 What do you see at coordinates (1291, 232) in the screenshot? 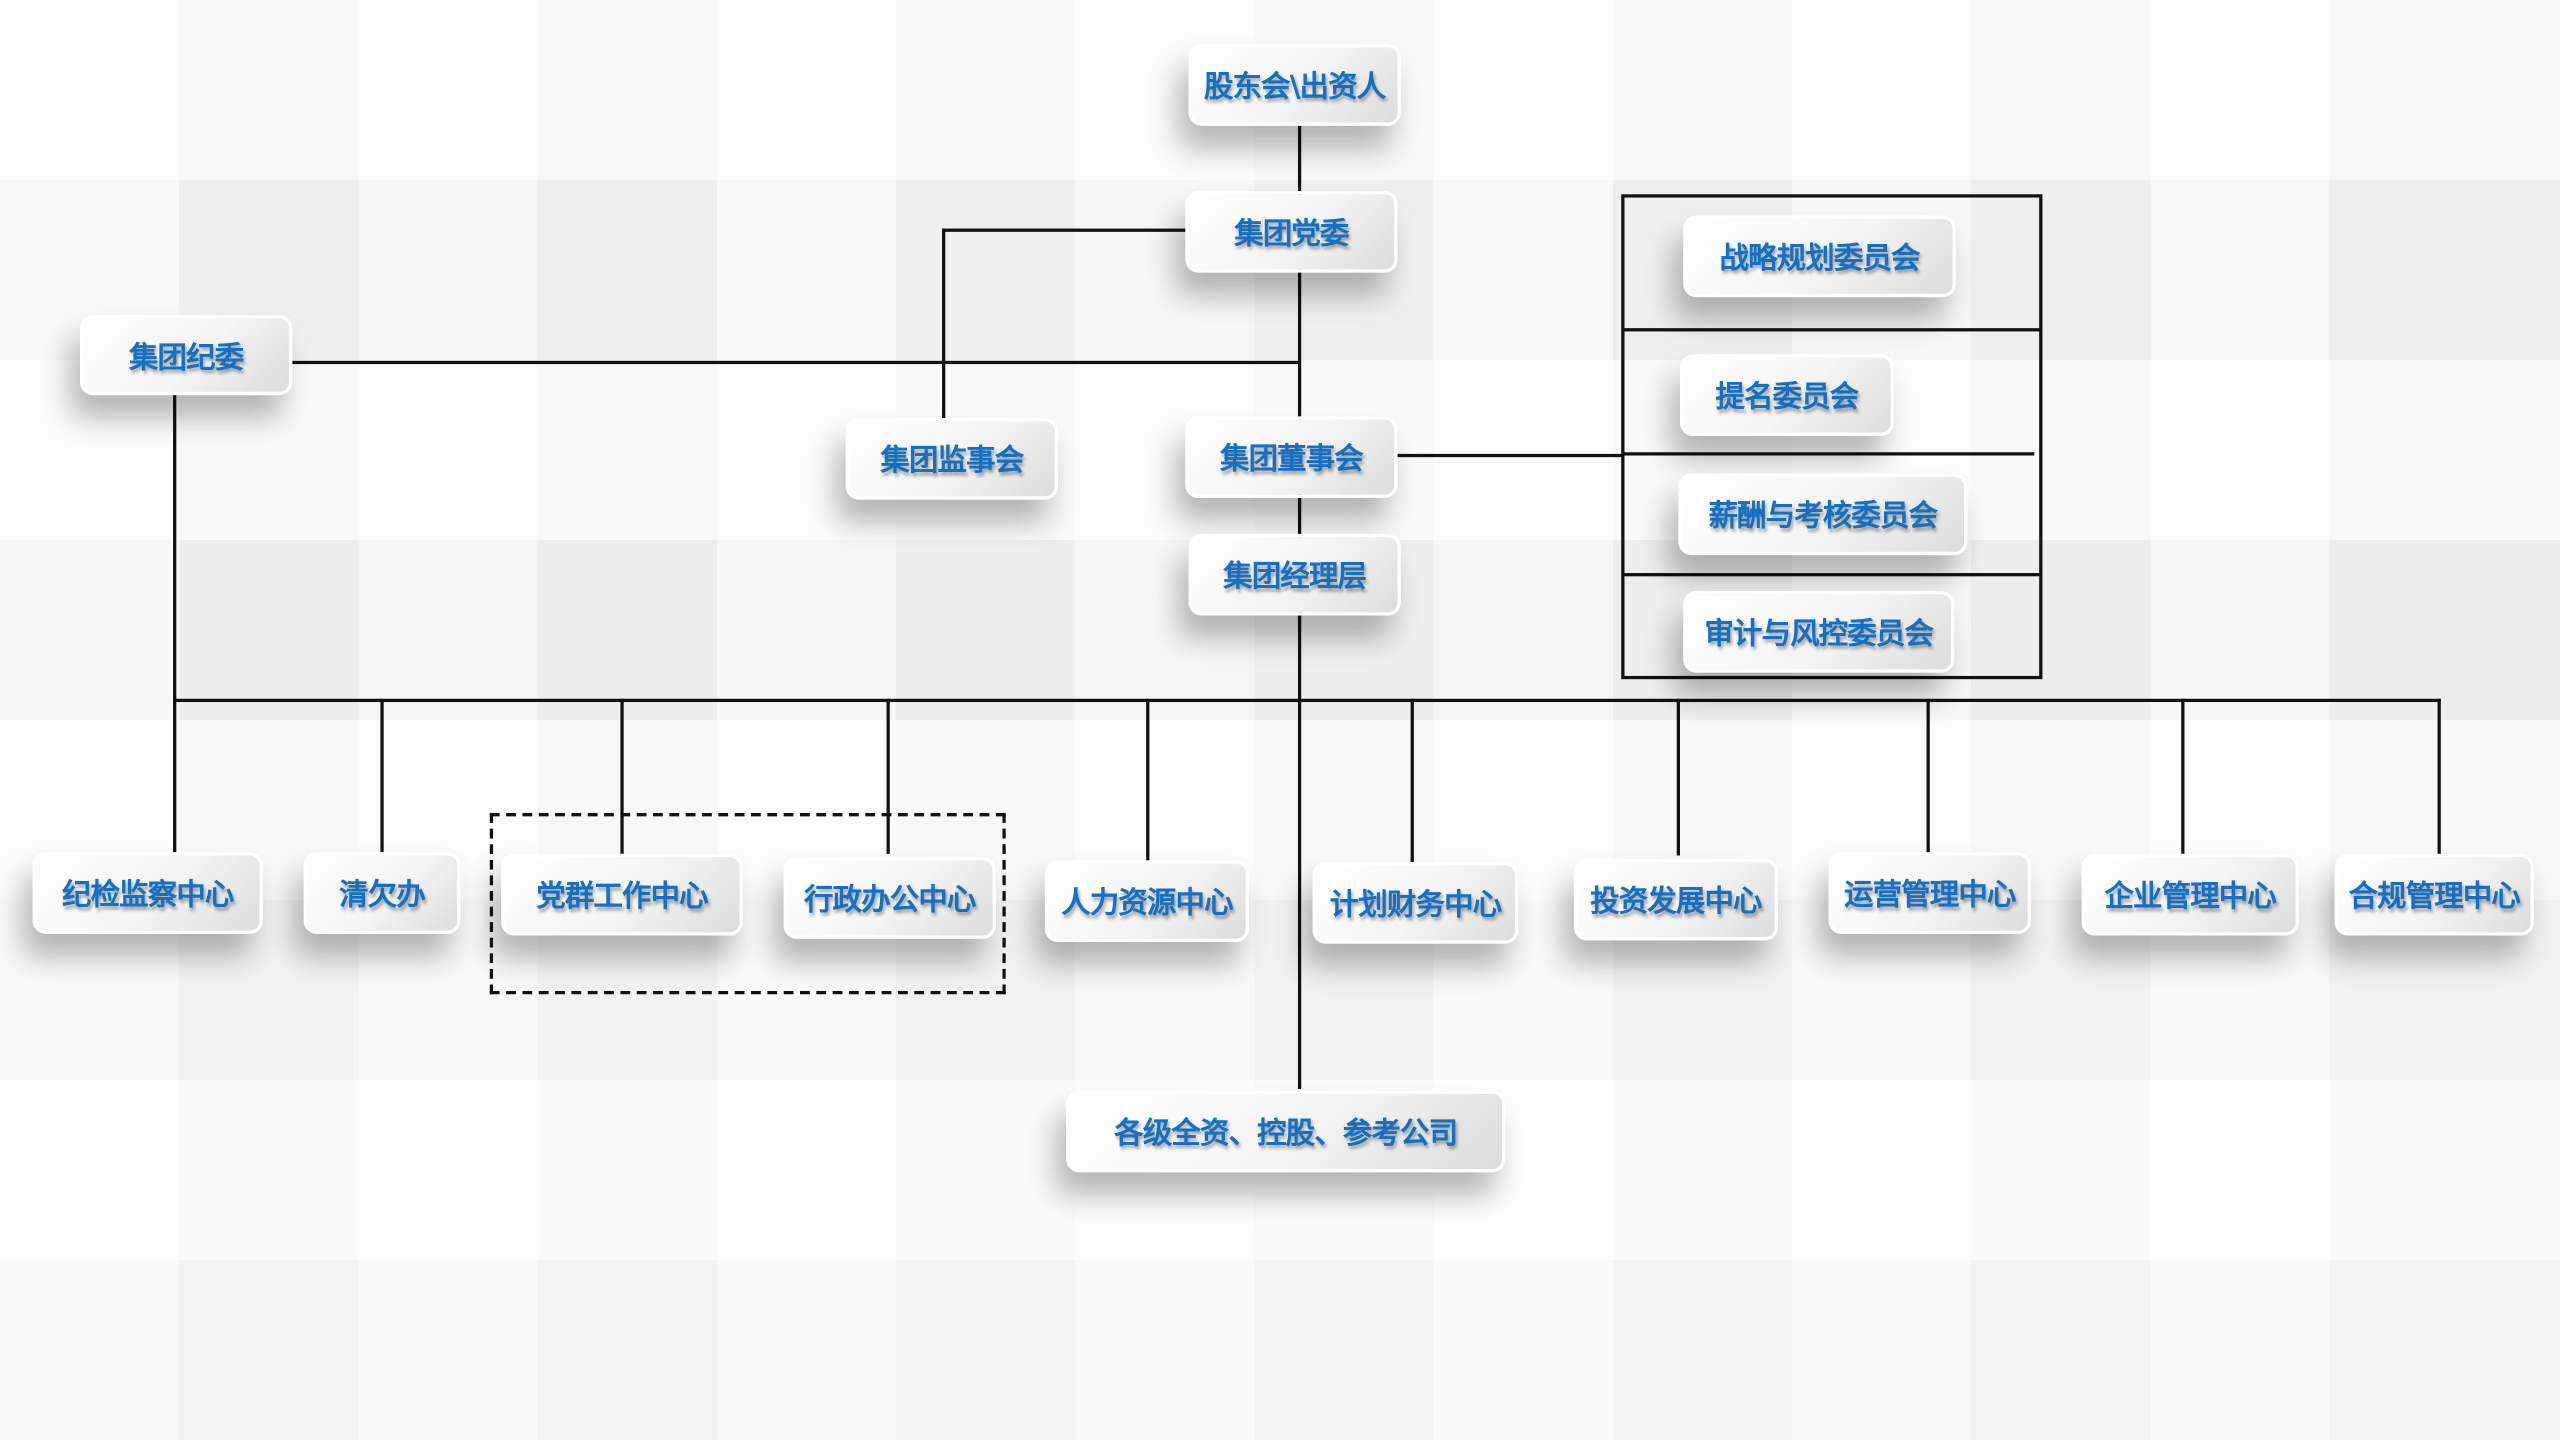
I see `node-party-committee: 集团党委` at bounding box center [1291, 232].